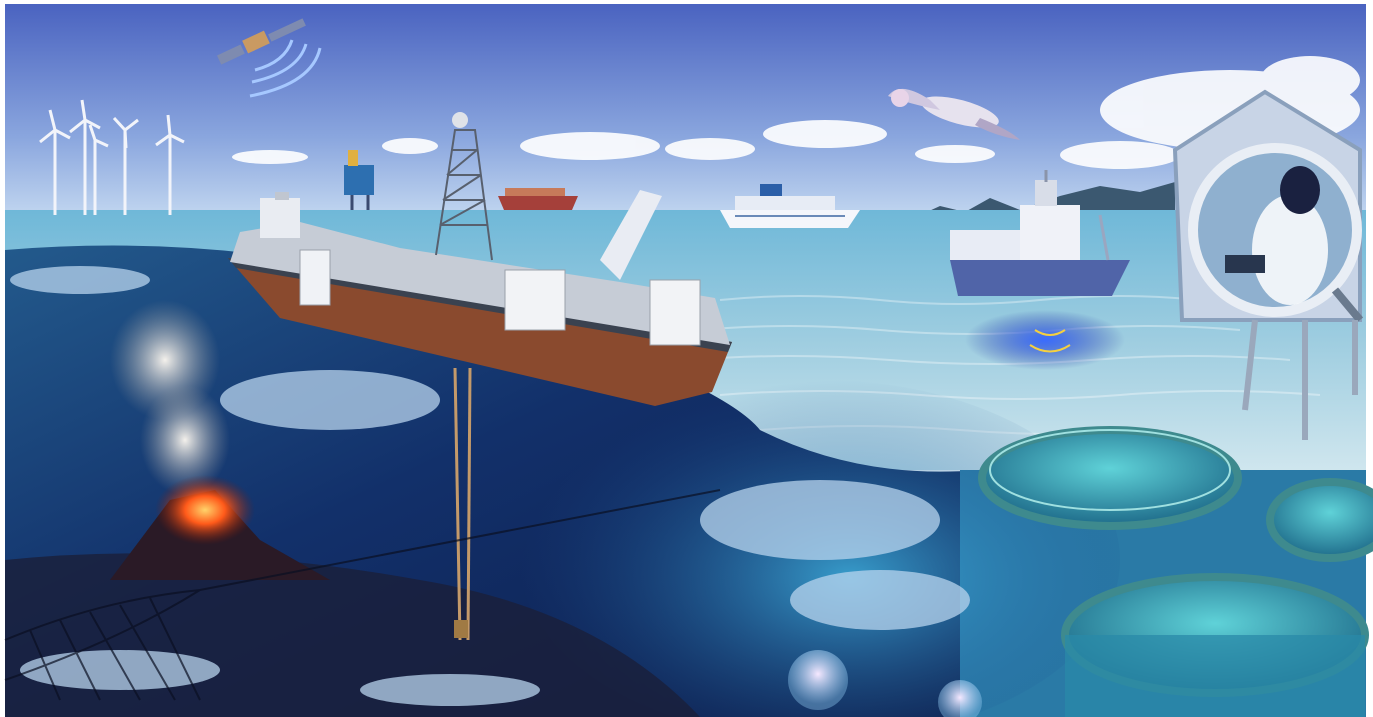  What do you see at coordinates (112, 157) in the screenshot?
I see `wind-turbine-icon` at bounding box center [112, 157].